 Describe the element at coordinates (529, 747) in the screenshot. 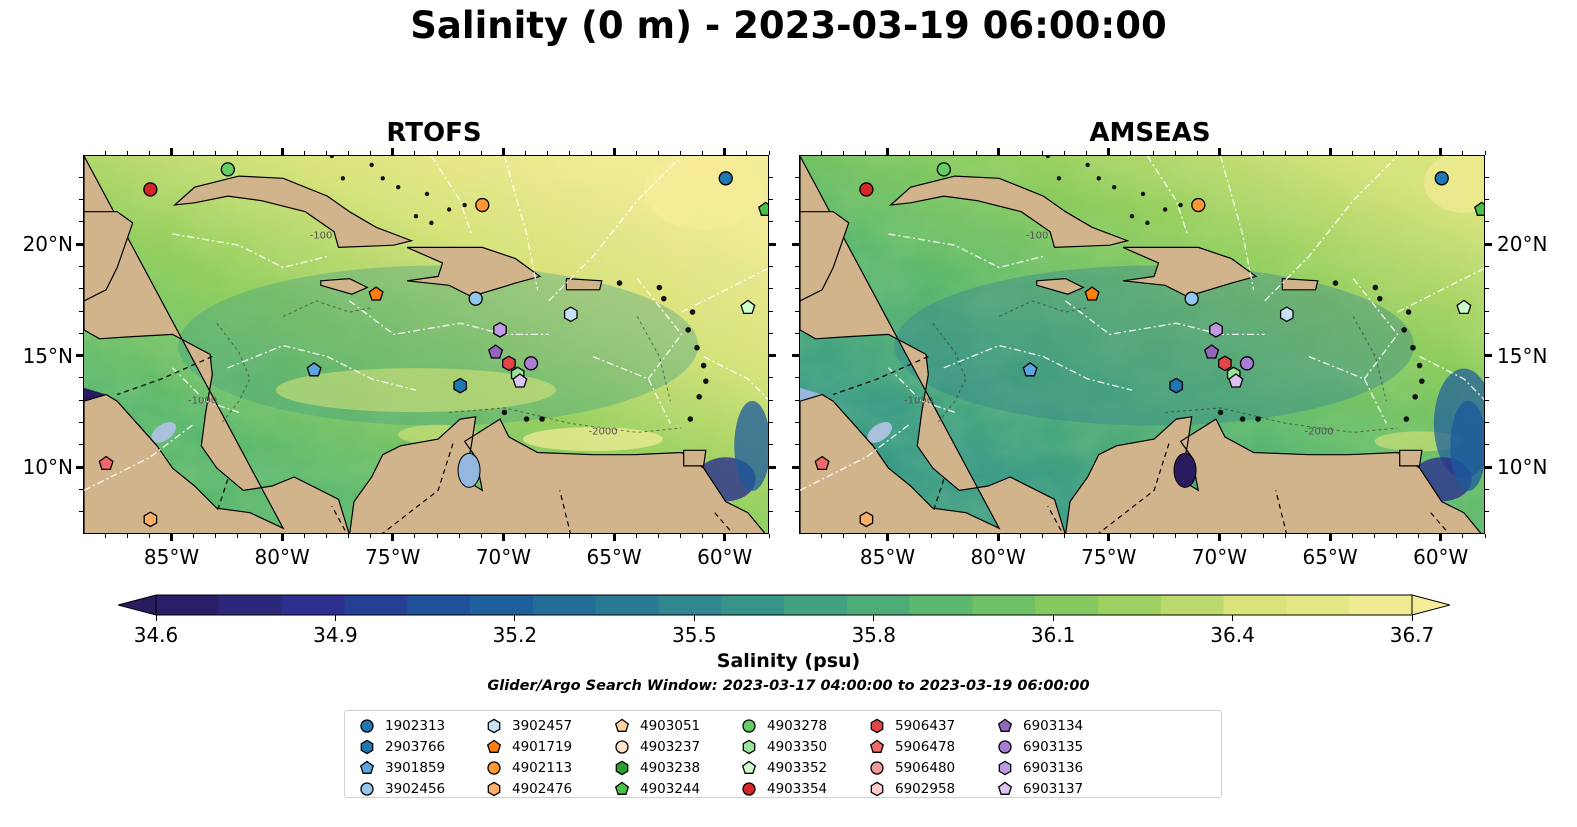

I see `legend-item-4901719: 4901719` at that location.